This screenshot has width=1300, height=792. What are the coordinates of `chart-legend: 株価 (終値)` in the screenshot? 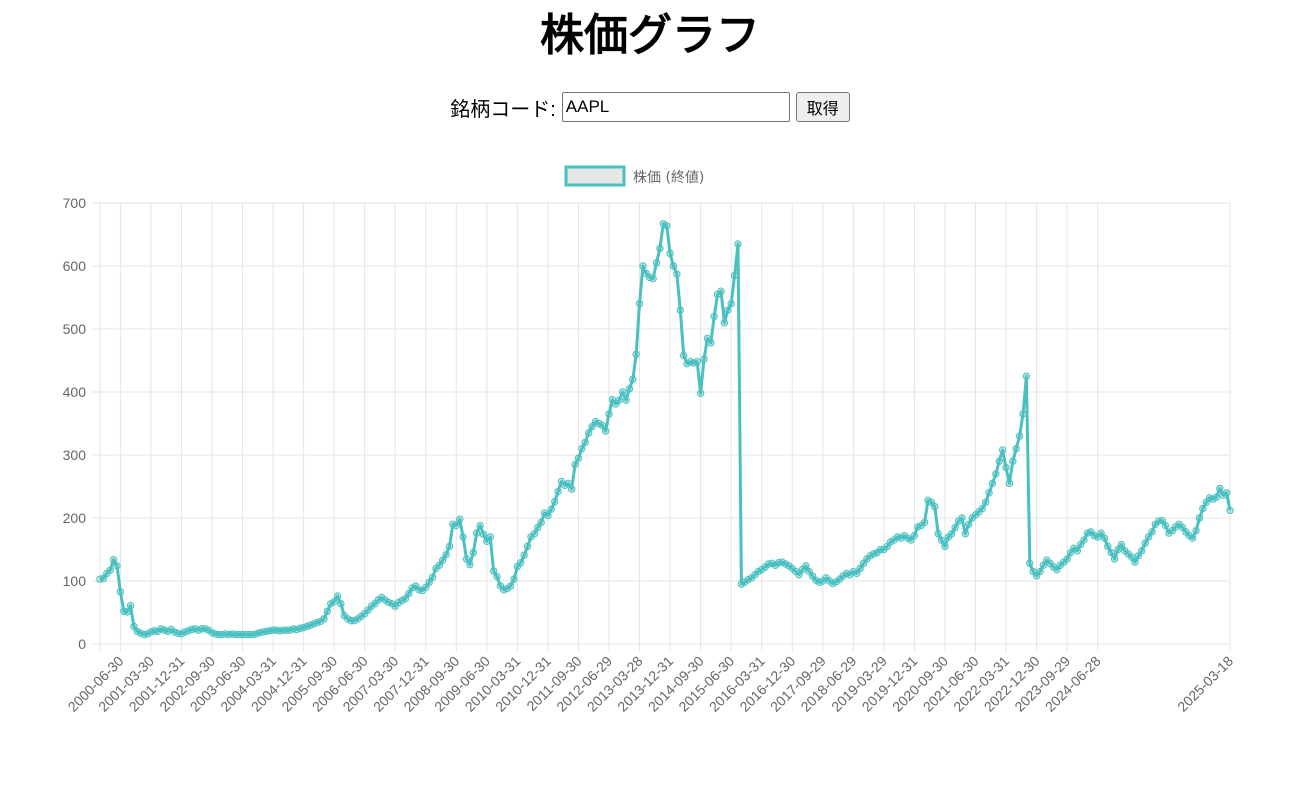 It's located at (634, 176).